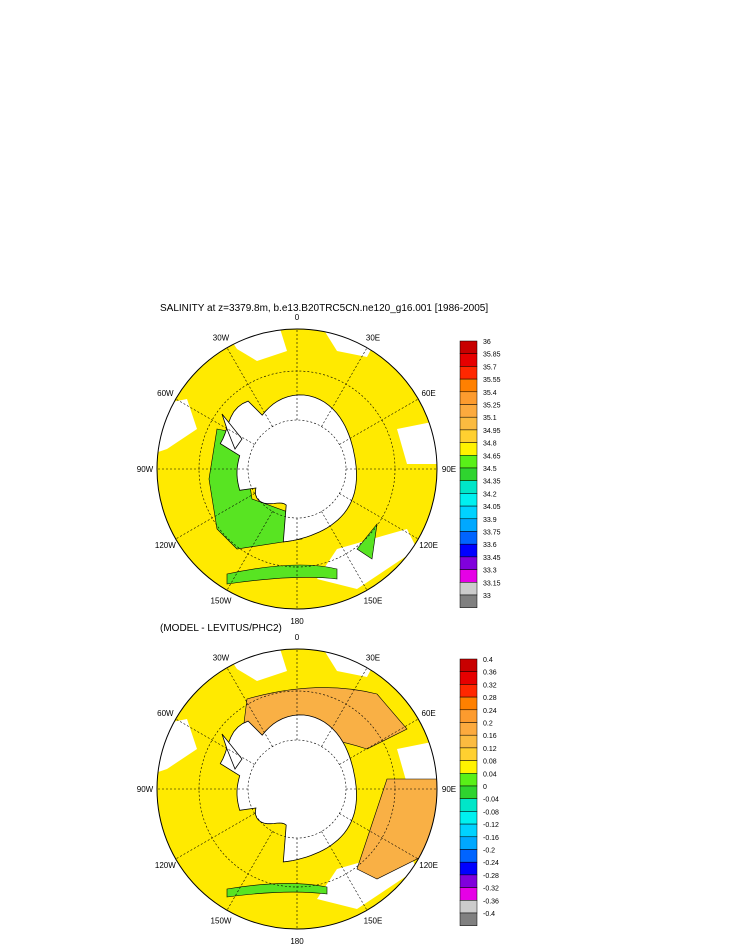 The width and height of the screenshot is (733, 945). Describe the element at coordinates (492, 456) in the screenshot. I see `colorbar-label: 34.65` at that location.